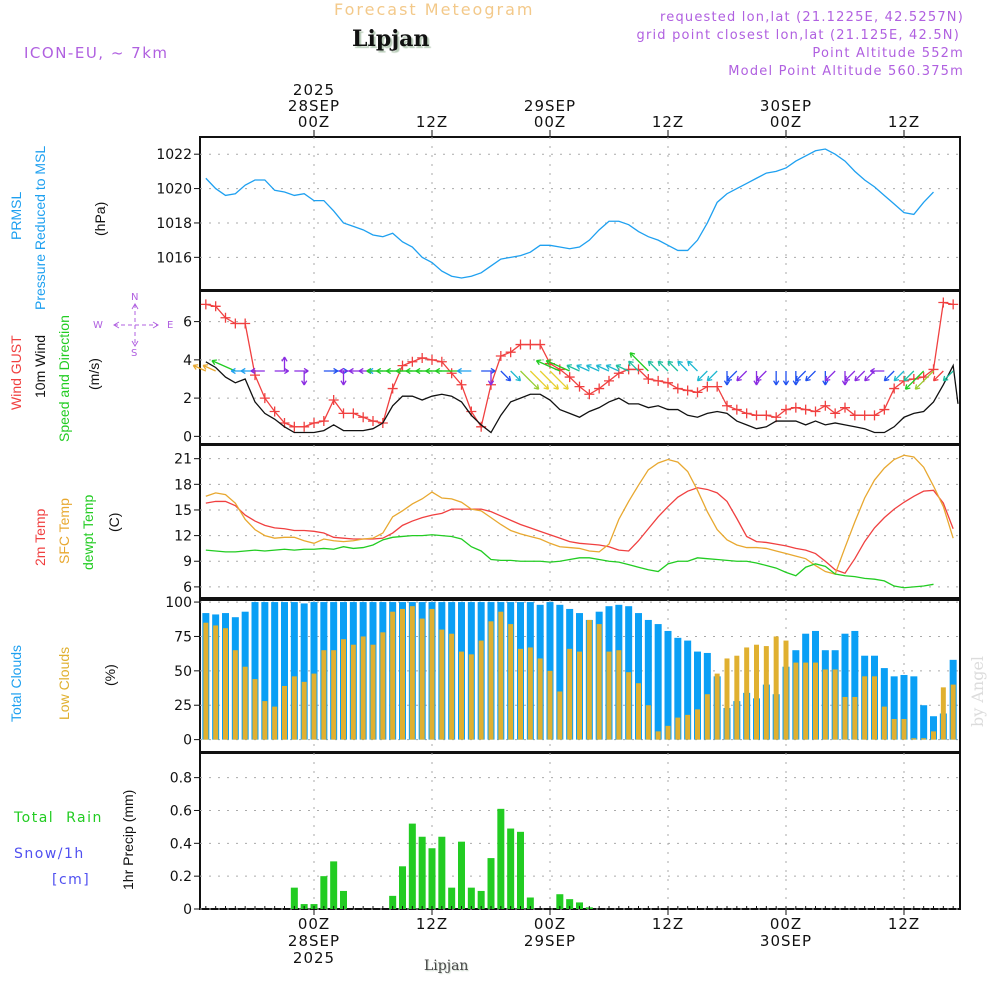 Image resolution: width=1000 pixels, height=1000 pixels. What do you see at coordinates (181, 779) in the screenshot?
I see `y-tick-label: 0.8` at bounding box center [181, 779].